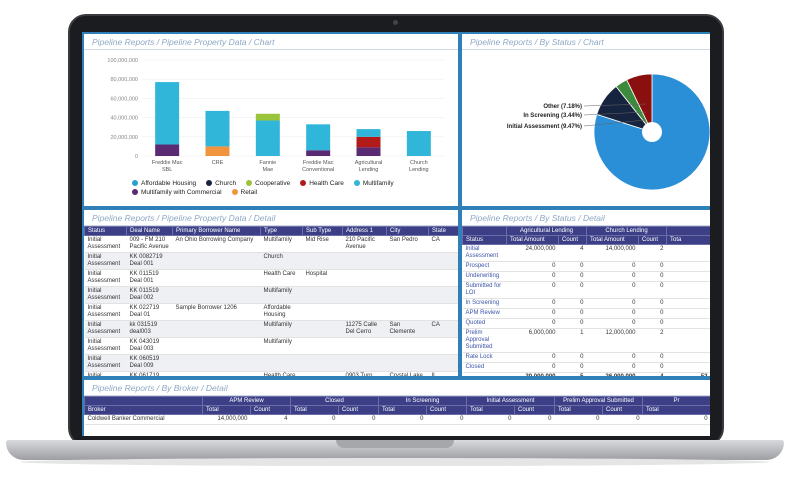 The image size is (790, 493). I want to click on table-row: Initial Assessment 24,000,000 4 14,000,000 2, so click(586, 253).